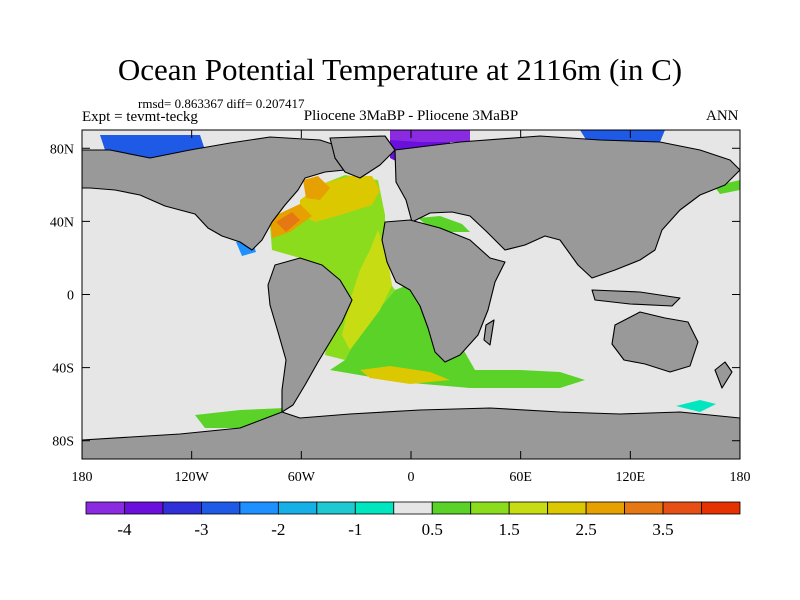 This screenshot has width=800, height=600. I want to click on lon-tick-label: 120W, so click(192, 477).